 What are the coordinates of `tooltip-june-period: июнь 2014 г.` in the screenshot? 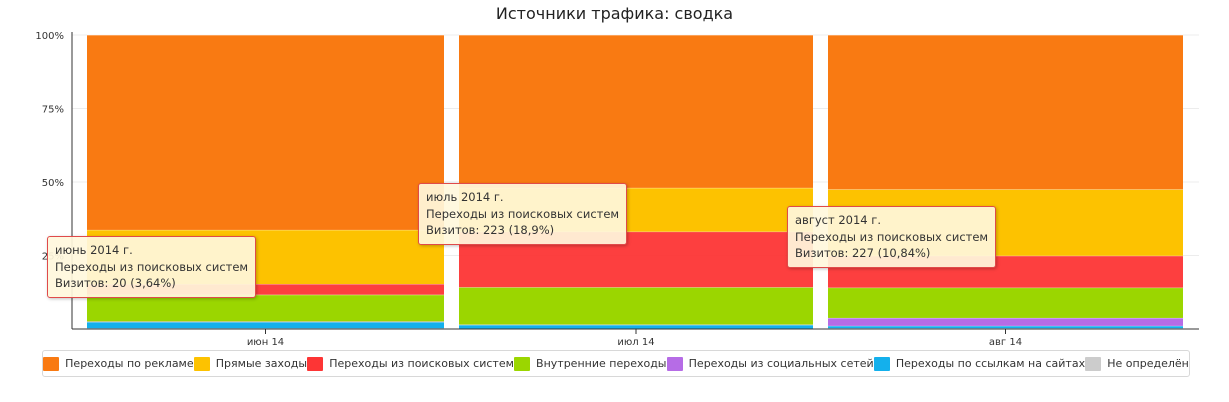 It's located at (94, 250).